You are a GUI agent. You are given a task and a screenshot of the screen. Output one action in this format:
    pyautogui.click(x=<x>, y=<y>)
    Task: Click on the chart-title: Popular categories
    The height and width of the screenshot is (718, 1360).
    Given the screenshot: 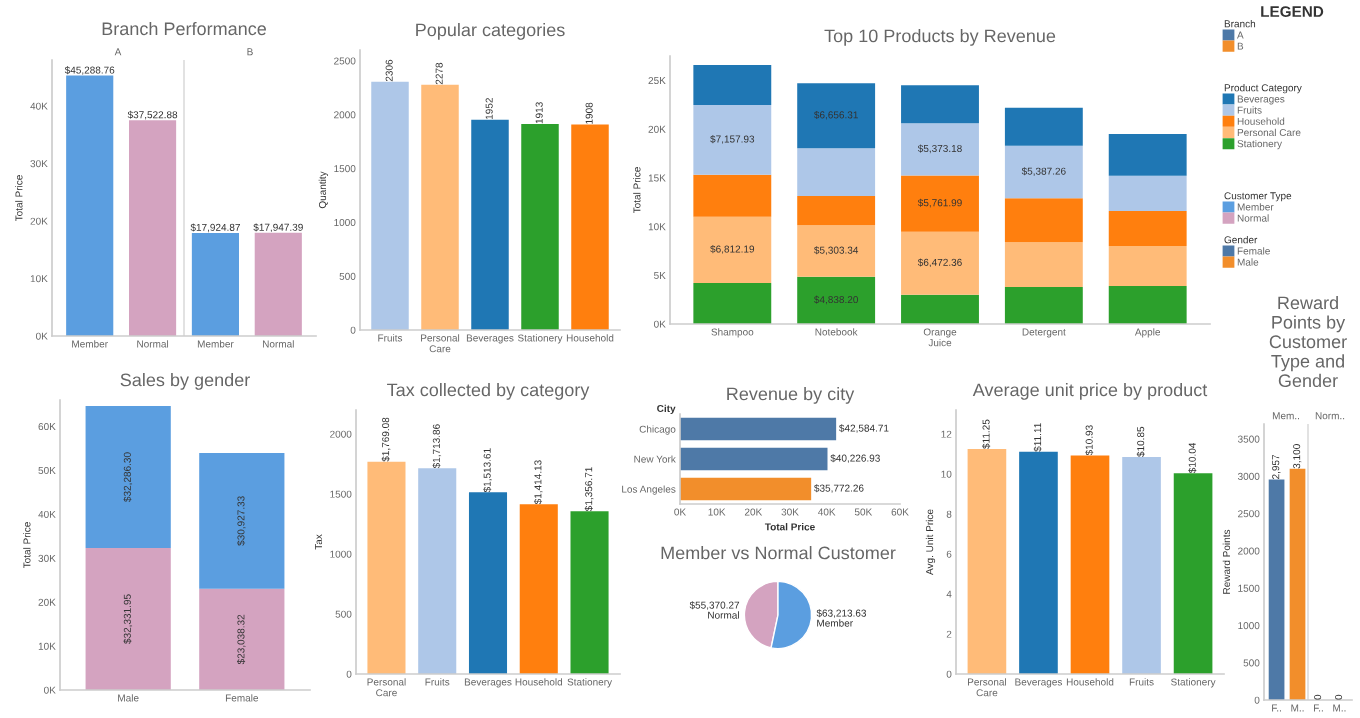 What is the action you would take?
    pyautogui.click(x=490, y=31)
    